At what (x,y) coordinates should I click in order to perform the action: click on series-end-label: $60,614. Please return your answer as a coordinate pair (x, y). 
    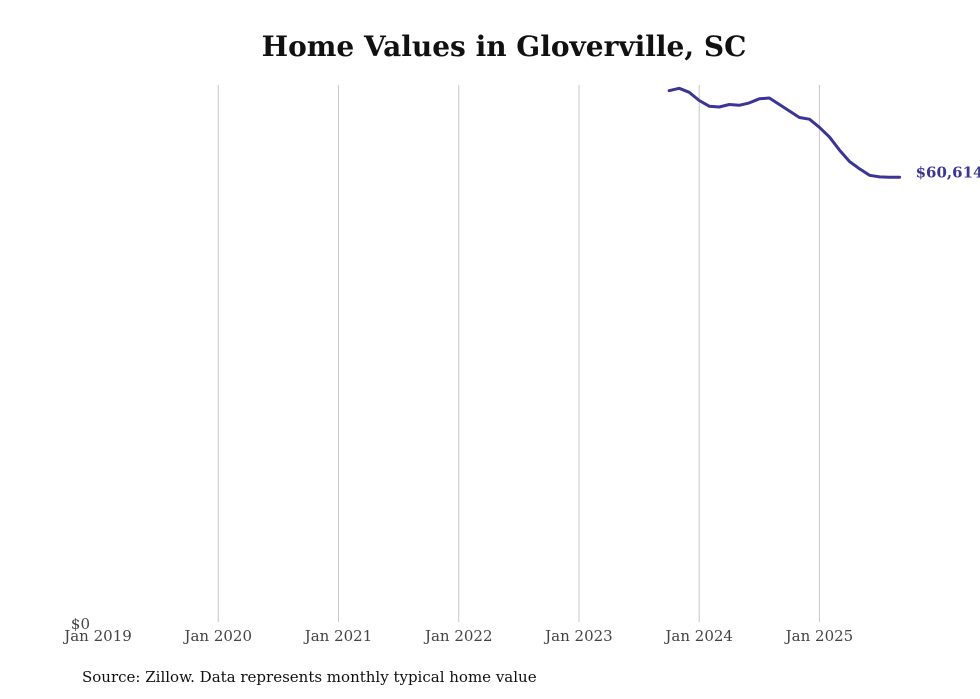
    Looking at the image, I should click on (948, 172).